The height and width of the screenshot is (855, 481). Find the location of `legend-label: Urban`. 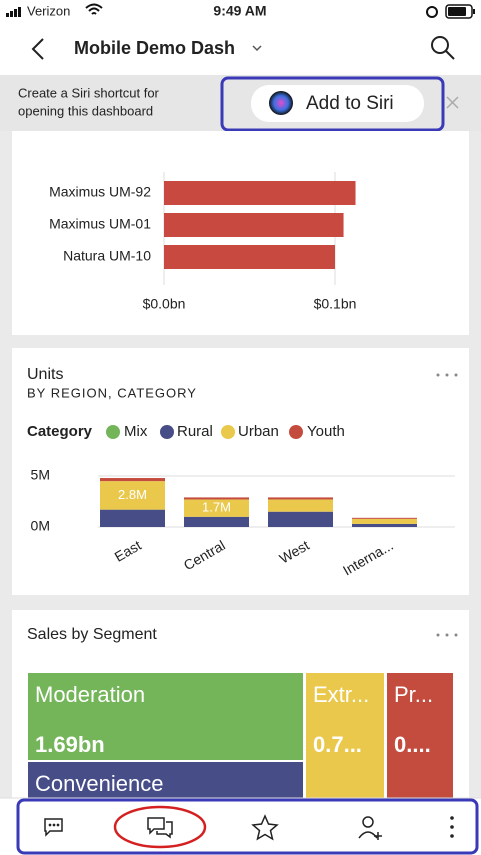

legend-label: Urban is located at coordinates (258, 431).